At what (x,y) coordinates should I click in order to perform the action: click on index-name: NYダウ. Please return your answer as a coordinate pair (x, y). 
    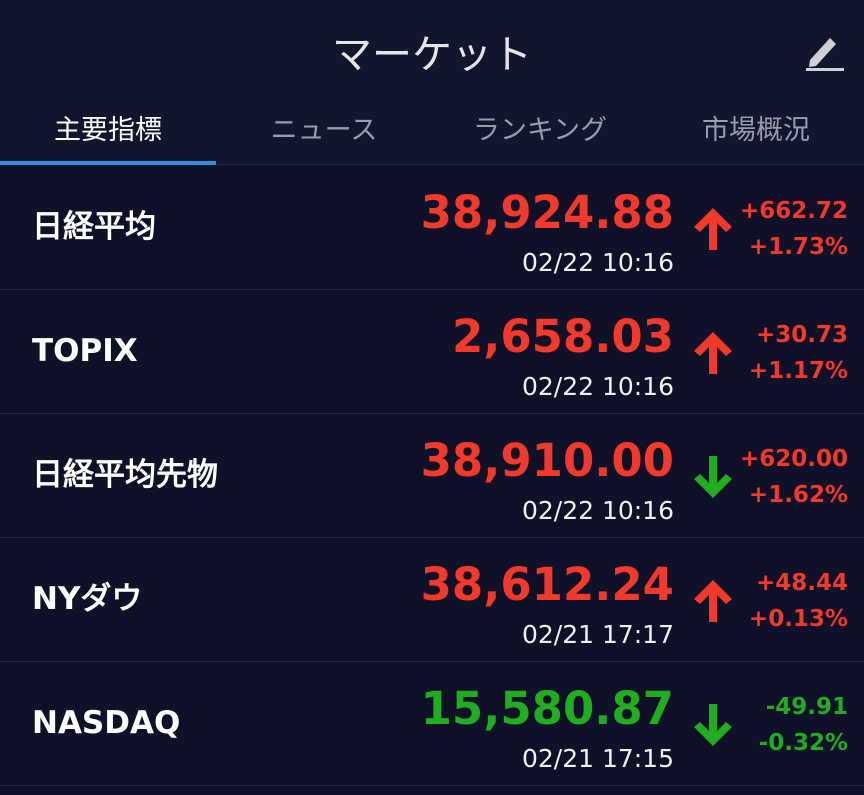
    Looking at the image, I should click on (87, 599).